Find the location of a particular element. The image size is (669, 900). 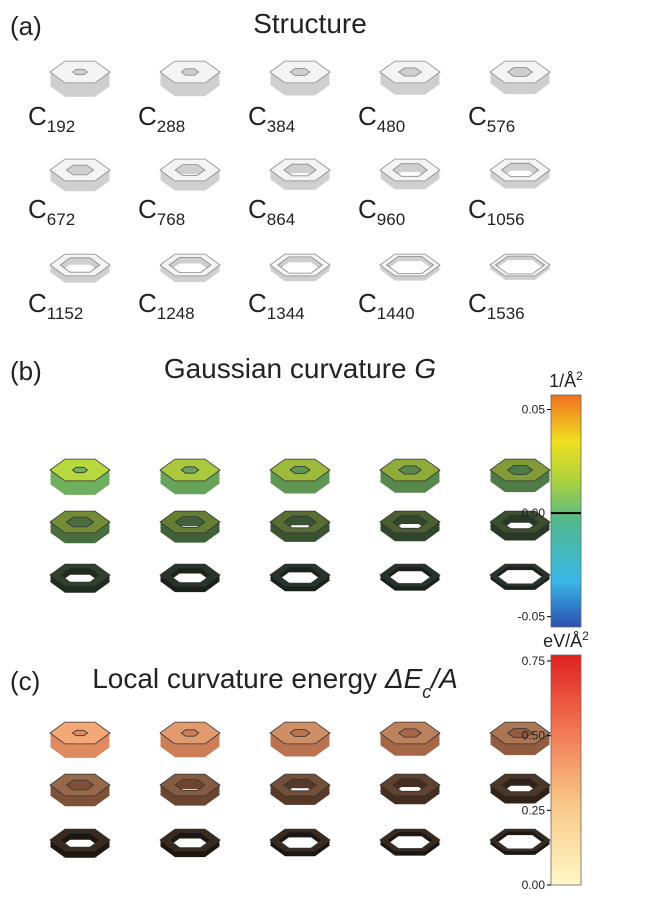

formula-subscript: 960 is located at coordinates (391, 219).